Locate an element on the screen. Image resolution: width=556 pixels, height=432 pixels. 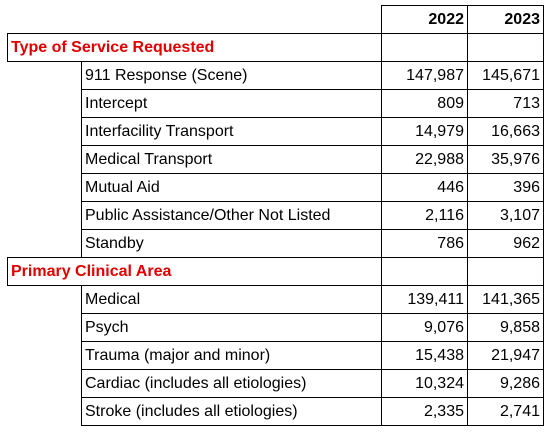
row-label: Medical is located at coordinates (231, 299).